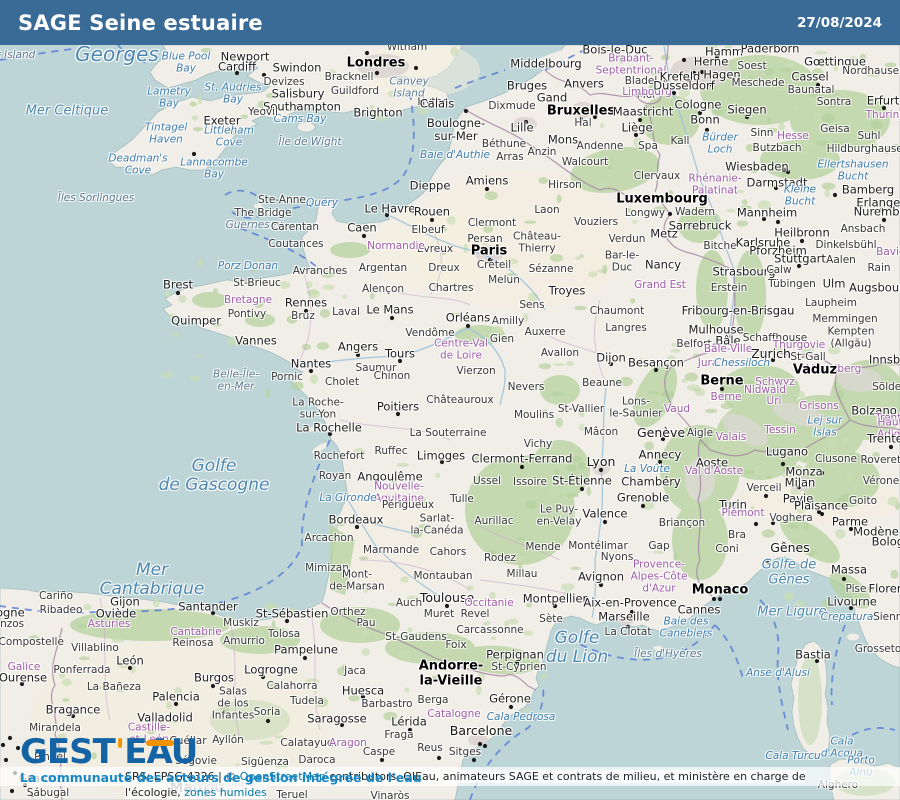 This screenshot has height=800, width=900. Describe the element at coordinates (660, 454) in the screenshot. I see `map-label: Annecy` at that location.